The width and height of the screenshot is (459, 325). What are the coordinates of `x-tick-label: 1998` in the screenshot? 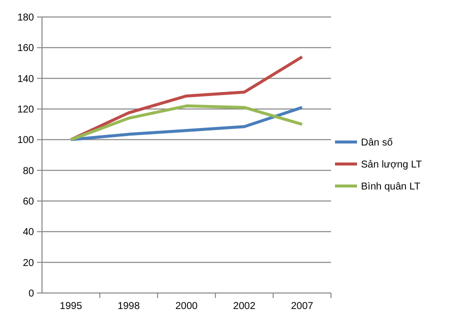 It's located at (129, 306).